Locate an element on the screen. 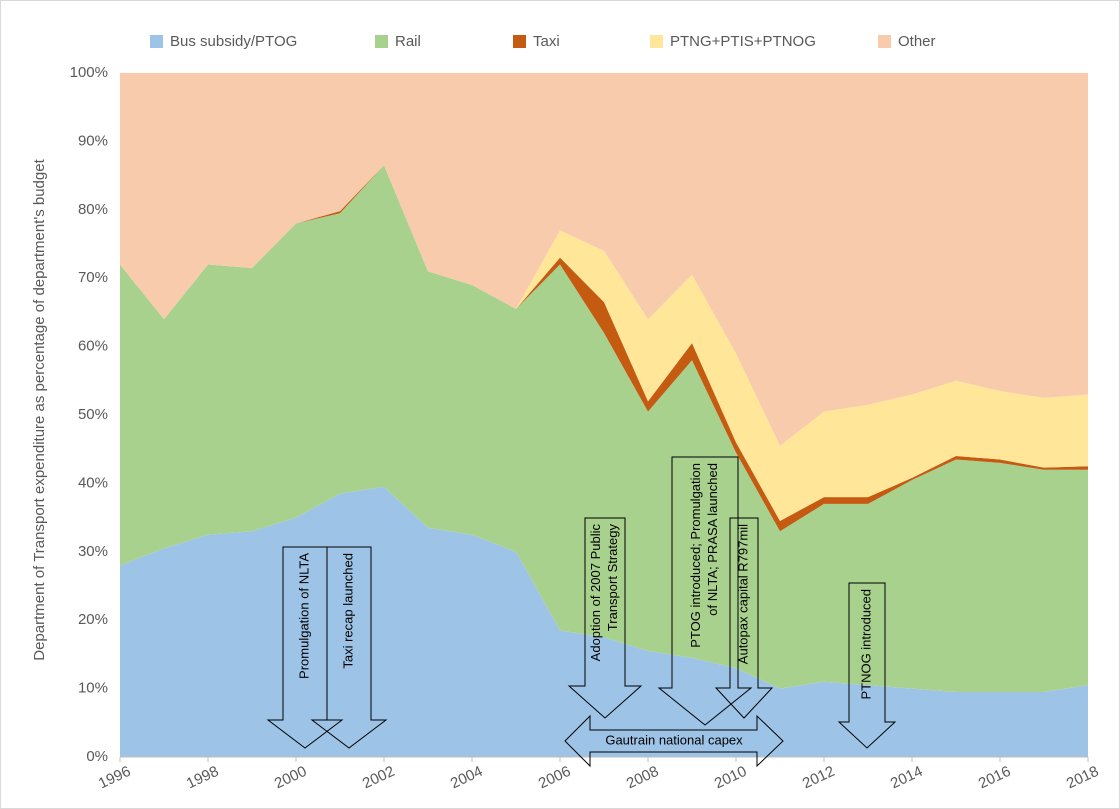  annotation-text: Gautrain national capex is located at coordinates (674, 739).